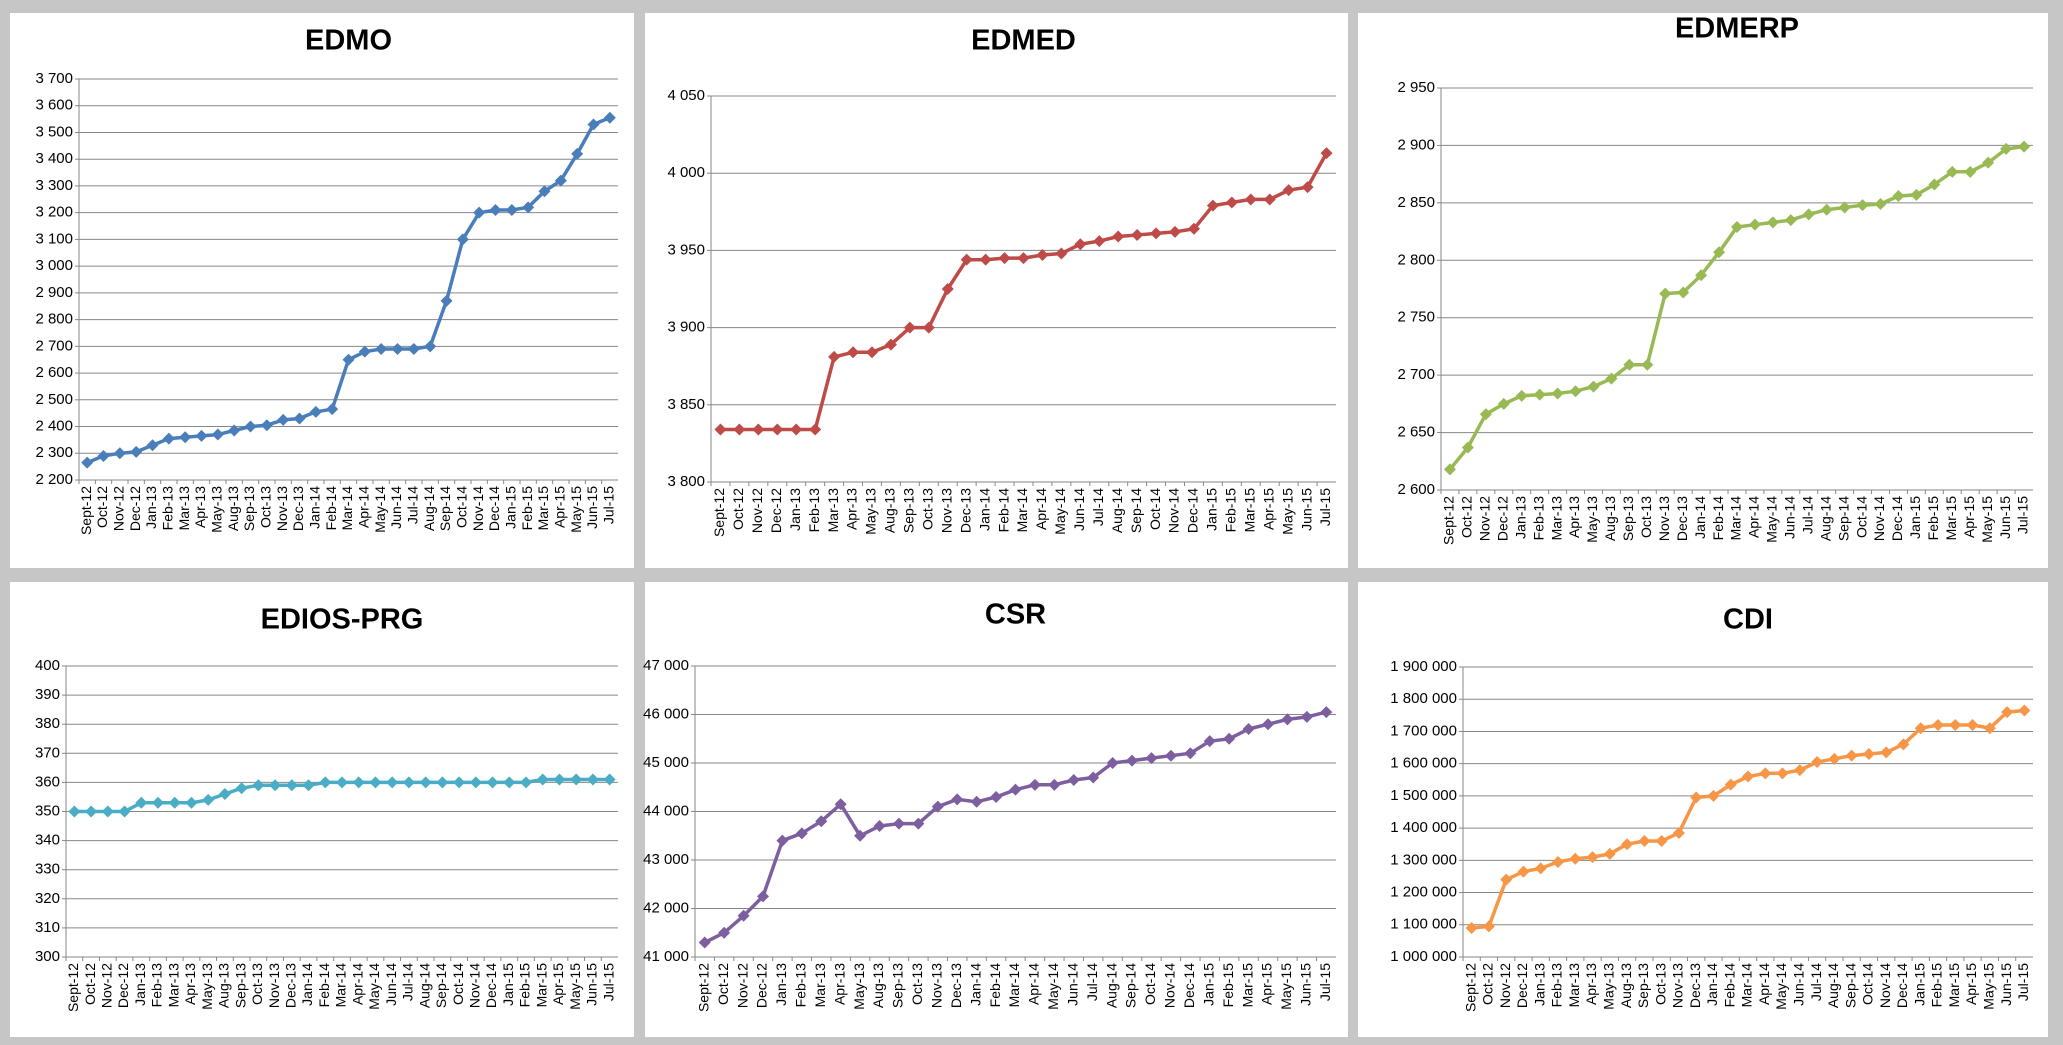 The width and height of the screenshot is (2063, 1045). Describe the element at coordinates (666, 762) in the screenshot. I see `y-tick-label: 45 000` at that location.